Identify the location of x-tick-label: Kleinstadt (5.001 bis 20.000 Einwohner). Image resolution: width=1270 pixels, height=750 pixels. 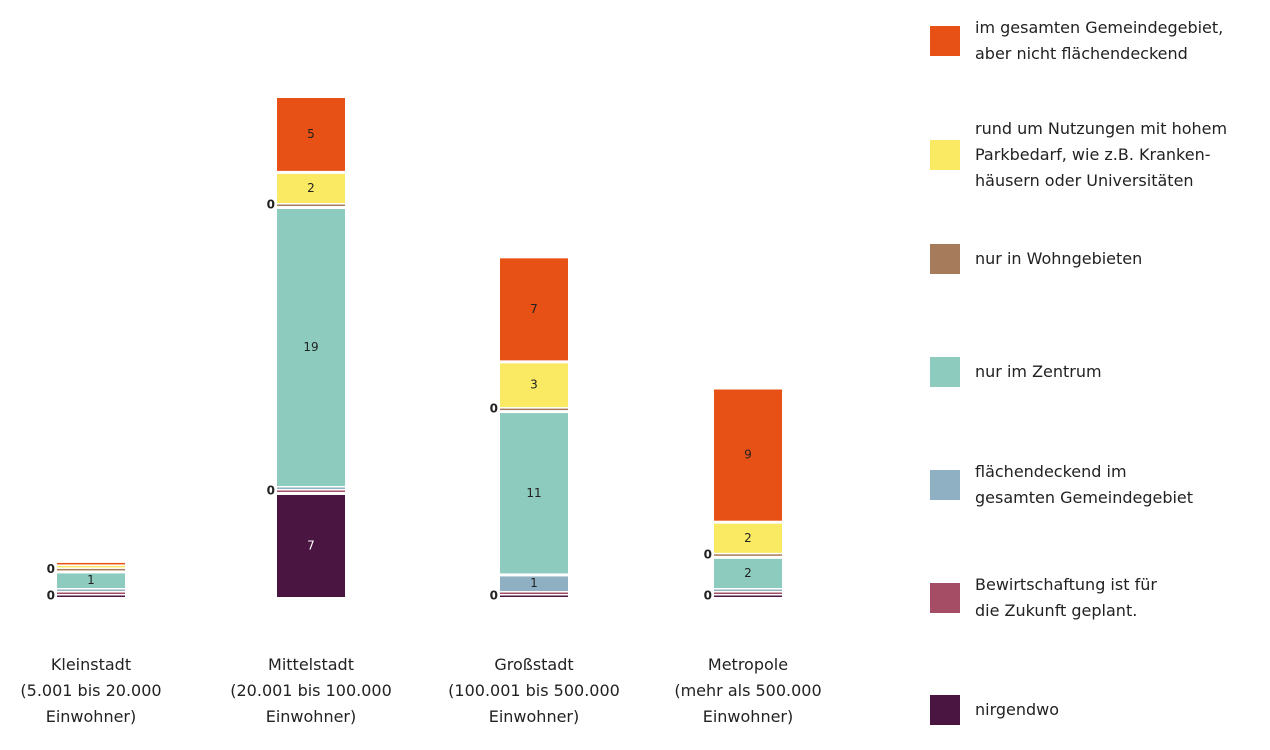
(91, 690).